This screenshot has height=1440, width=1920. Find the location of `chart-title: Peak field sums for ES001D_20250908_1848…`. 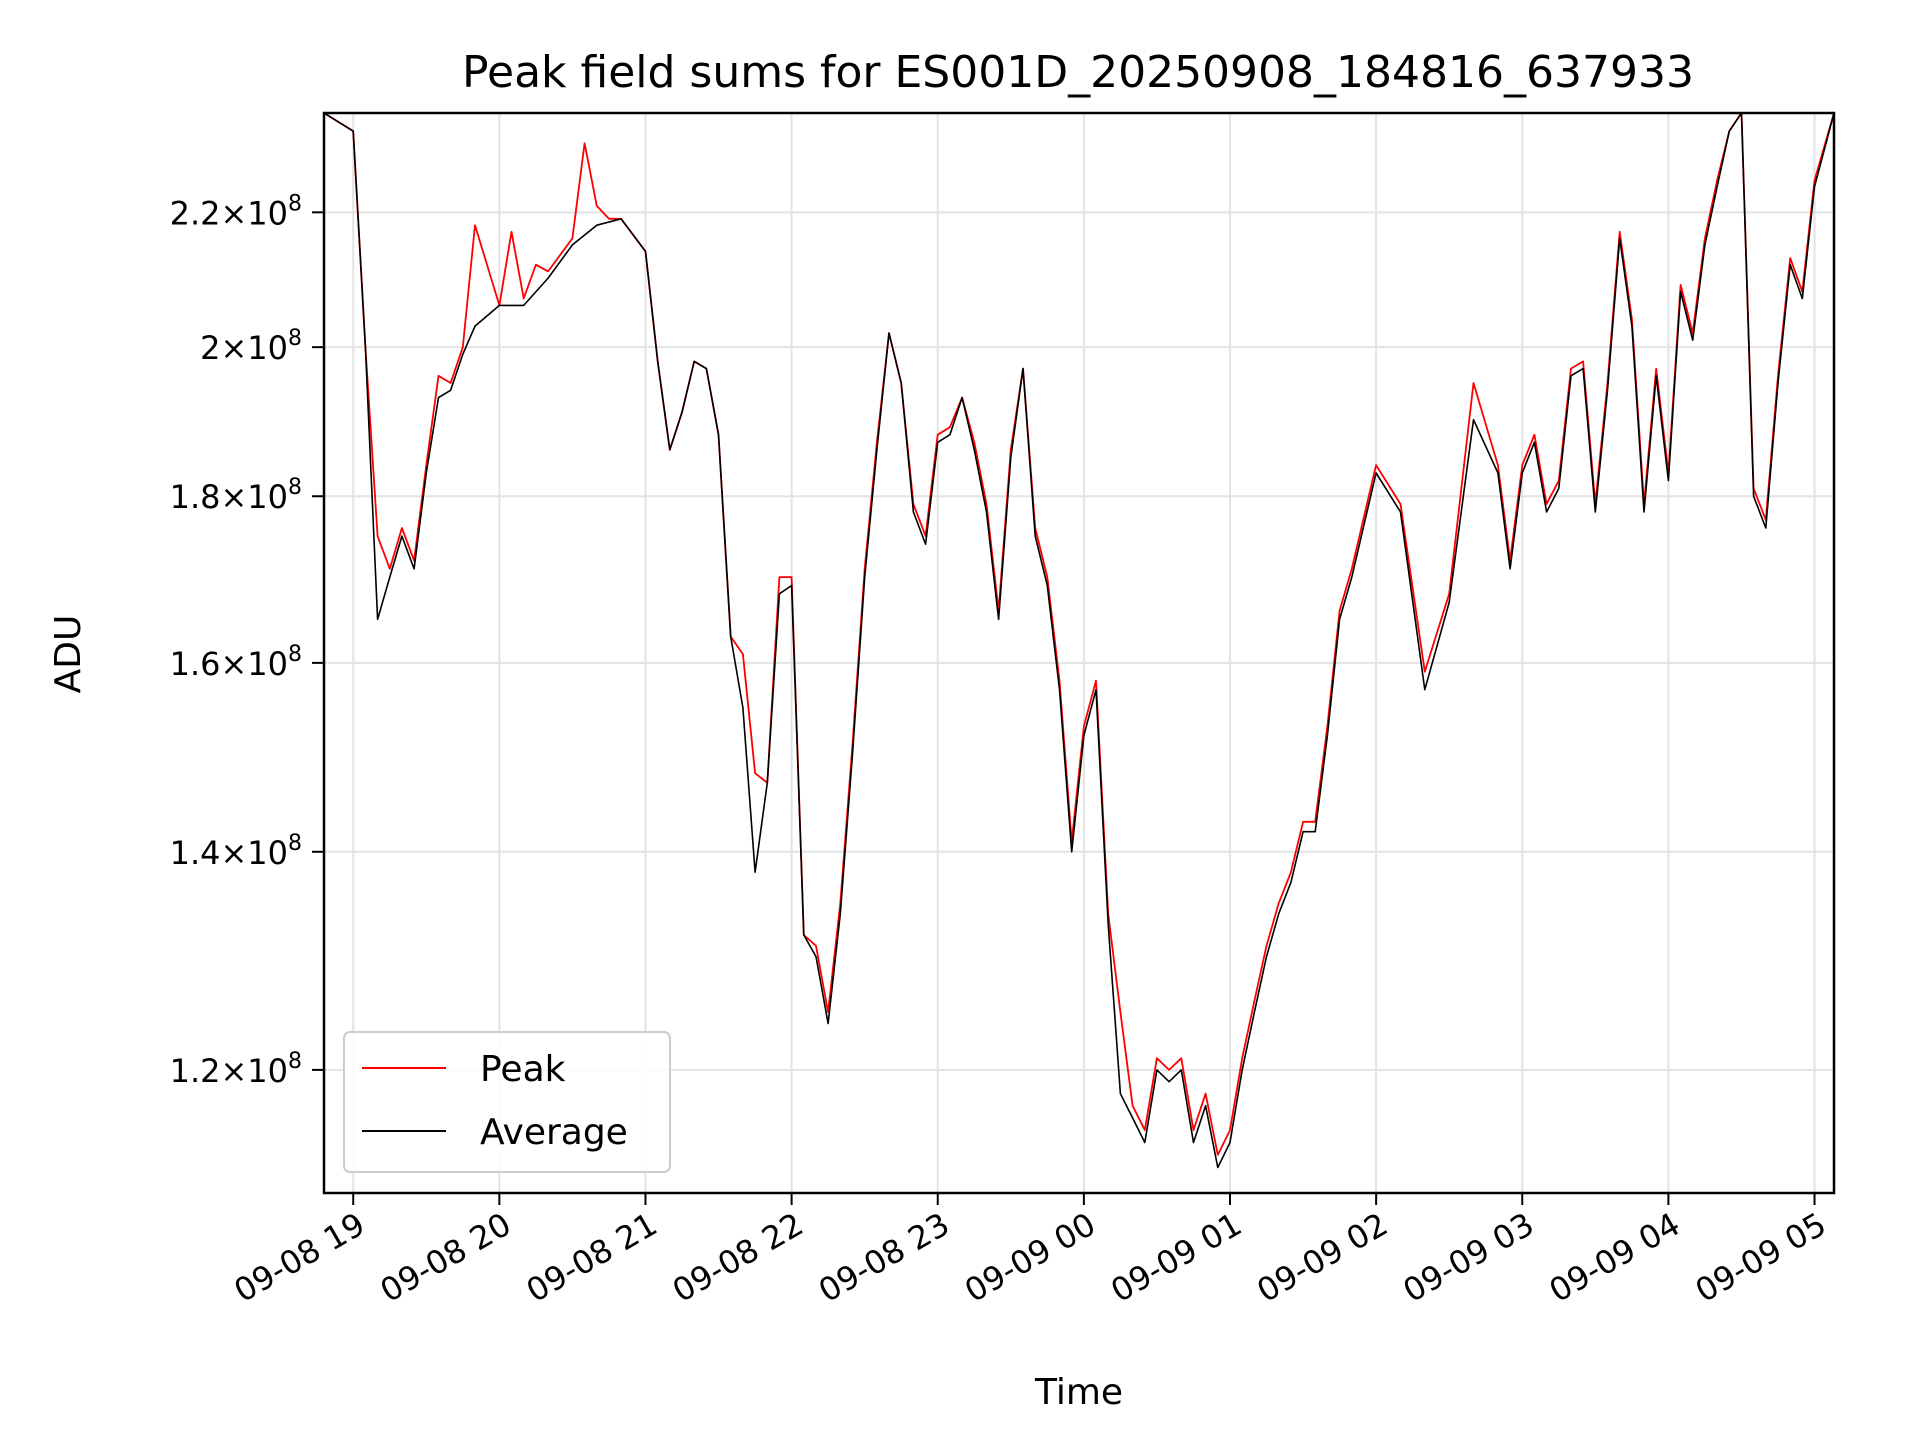

chart-title: Peak field sums for ES001D_20250908_1848… is located at coordinates (1078, 72).